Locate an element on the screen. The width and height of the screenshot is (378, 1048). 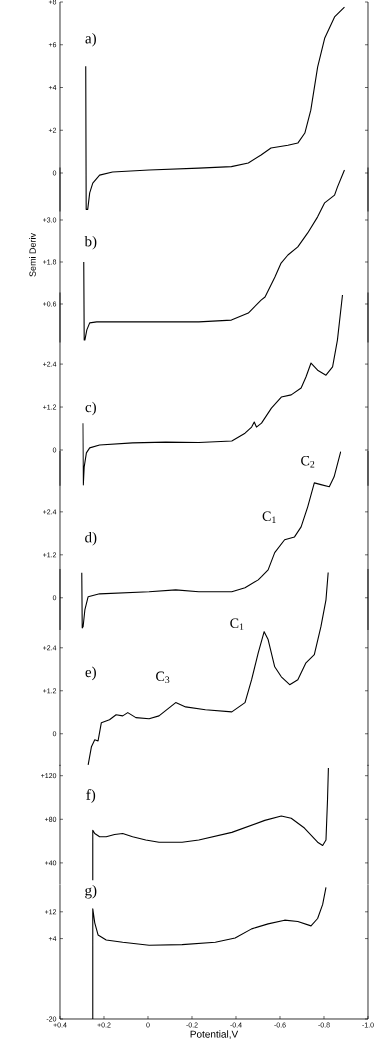
x-axis-title: Potential,V is located at coordinates (214, 1034).